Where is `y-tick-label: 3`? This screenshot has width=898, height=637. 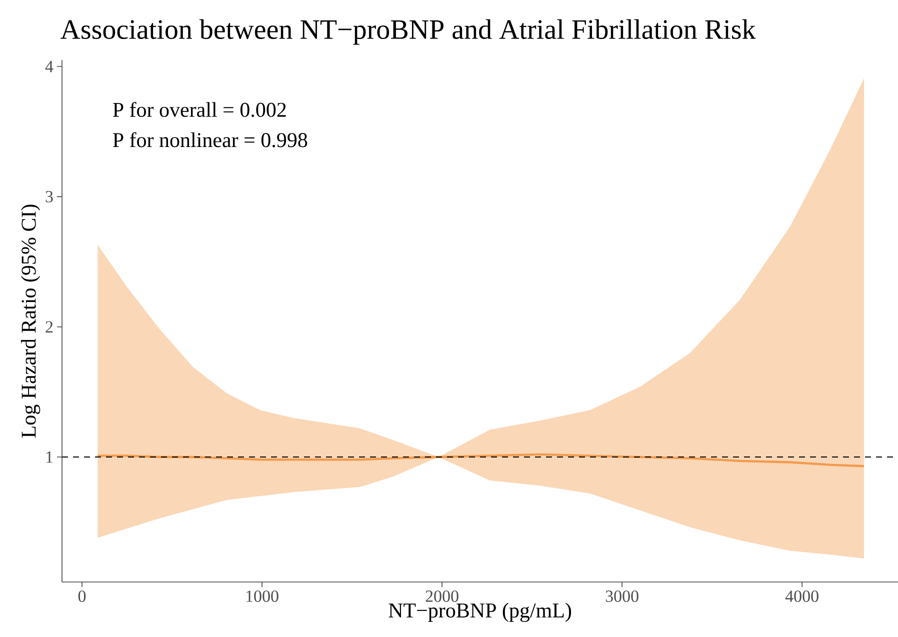 y-tick-label: 3 is located at coordinates (49, 196).